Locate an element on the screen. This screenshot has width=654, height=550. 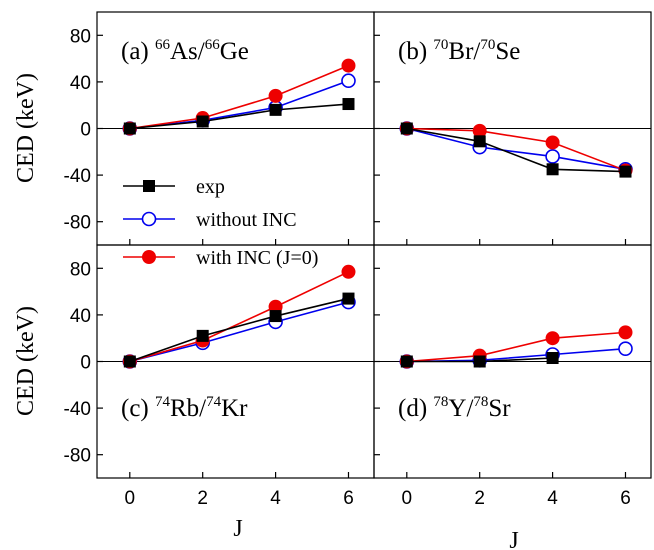
legend-label: exp is located at coordinates (210, 187).